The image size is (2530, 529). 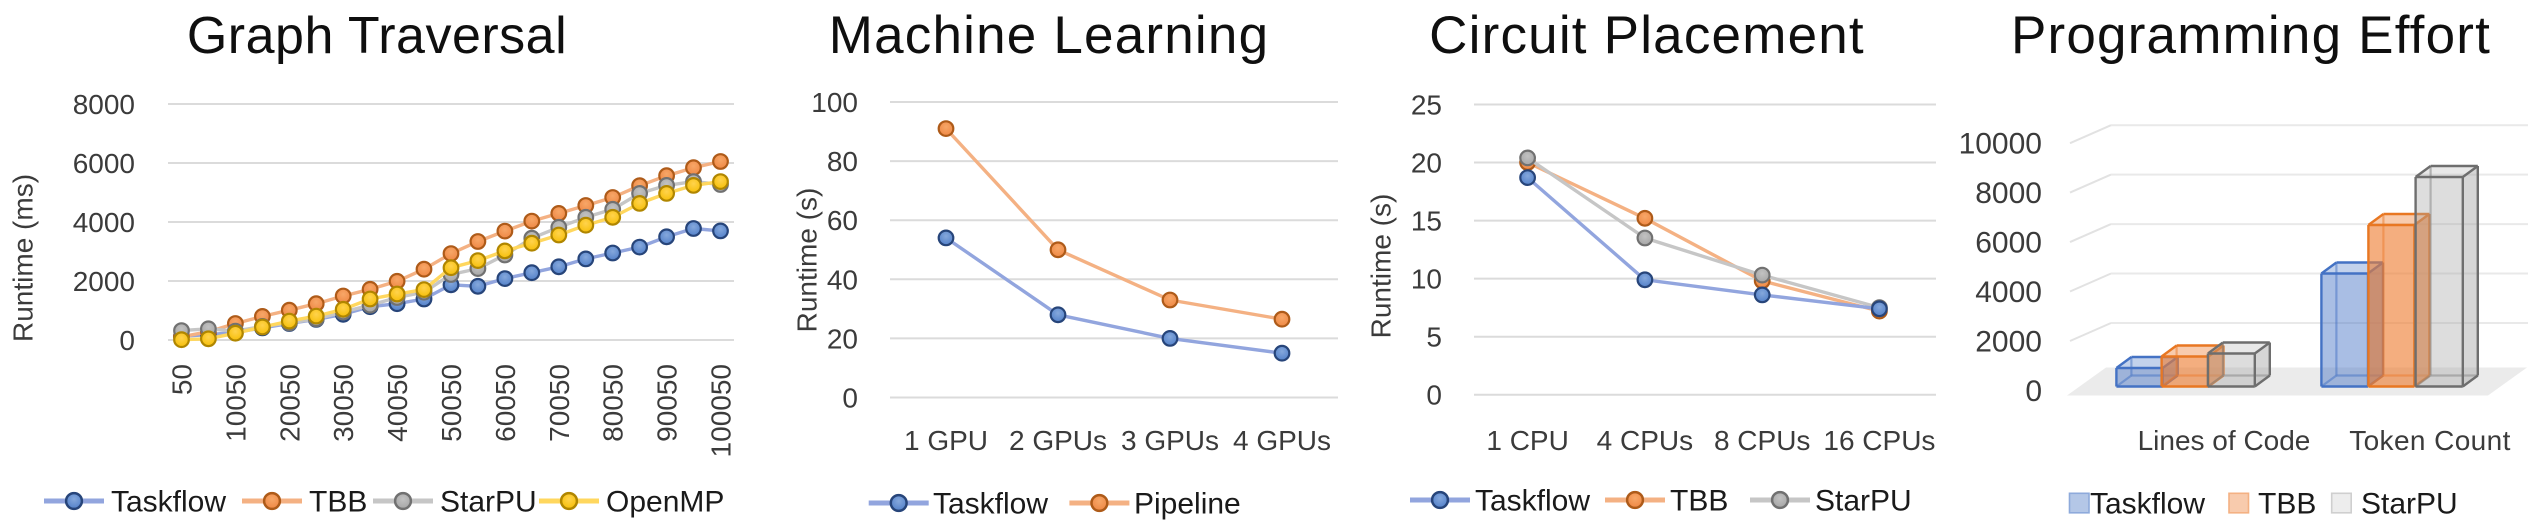 I want to click on svg-text: 40, so click(x=842, y=279).